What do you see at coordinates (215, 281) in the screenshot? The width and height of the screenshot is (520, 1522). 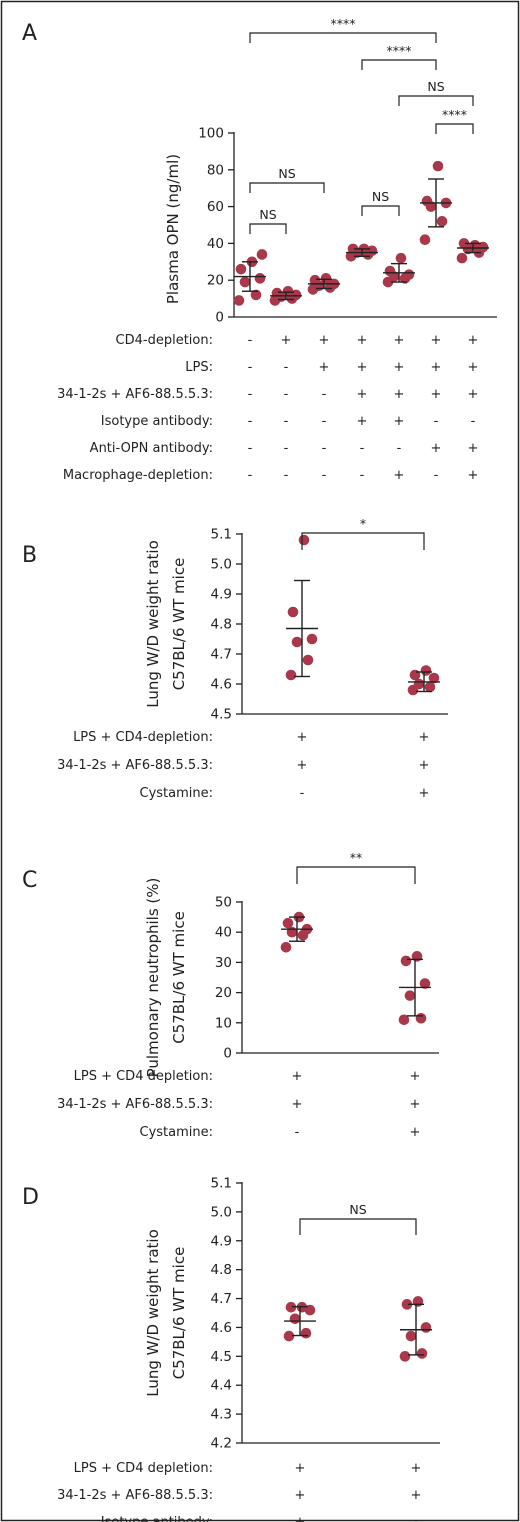 I see `y-tick-label: 20` at bounding box center [215, 281].